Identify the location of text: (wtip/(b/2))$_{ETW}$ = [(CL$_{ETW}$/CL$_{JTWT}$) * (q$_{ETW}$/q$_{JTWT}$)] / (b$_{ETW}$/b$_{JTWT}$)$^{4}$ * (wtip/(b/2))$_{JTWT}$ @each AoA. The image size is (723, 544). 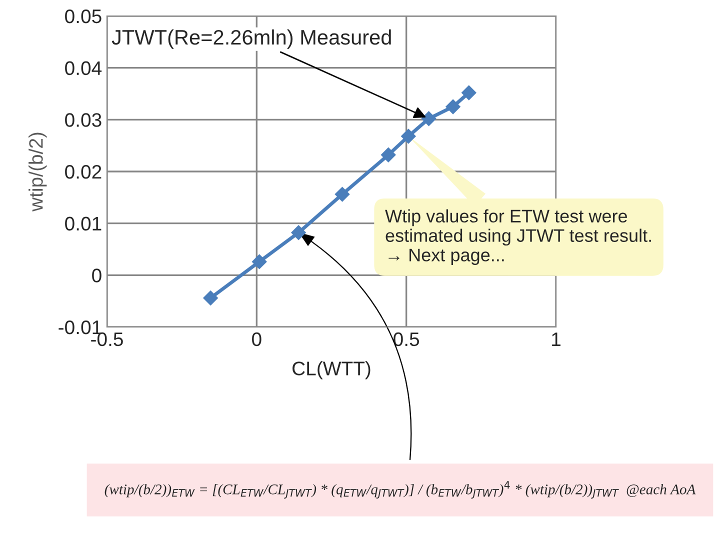
(400, 490).